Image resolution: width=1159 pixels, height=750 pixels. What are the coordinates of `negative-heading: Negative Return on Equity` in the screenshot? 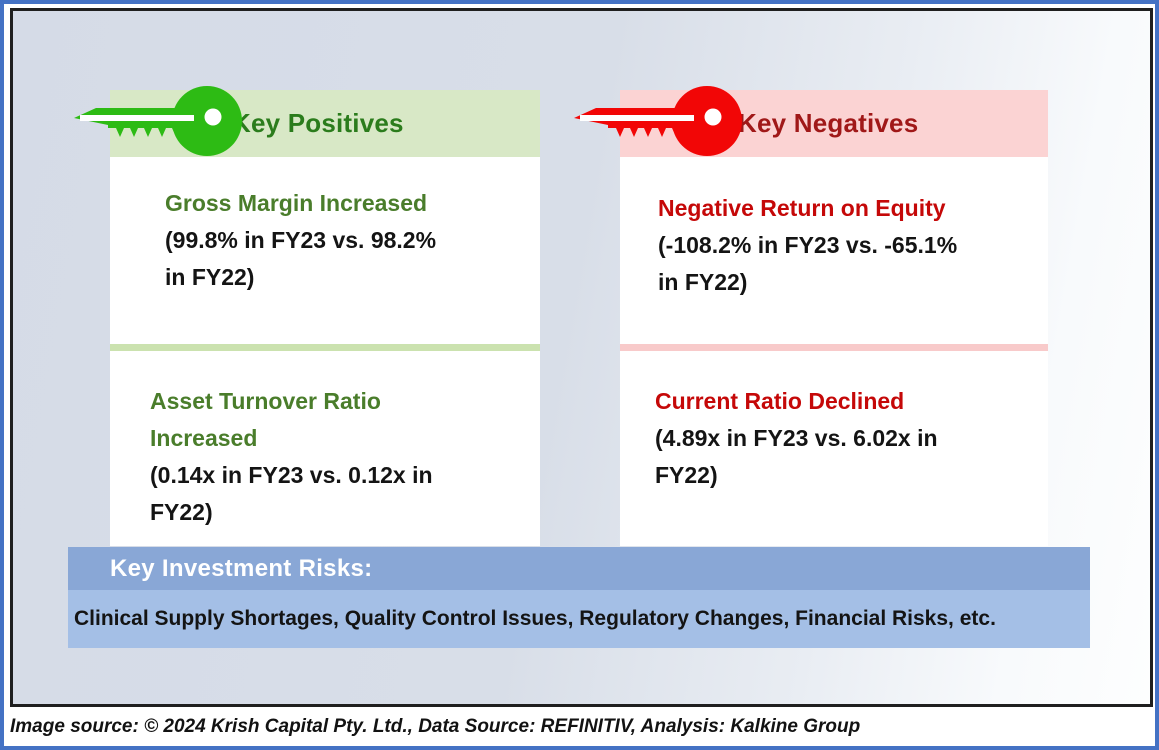 It's located at (802, 208).